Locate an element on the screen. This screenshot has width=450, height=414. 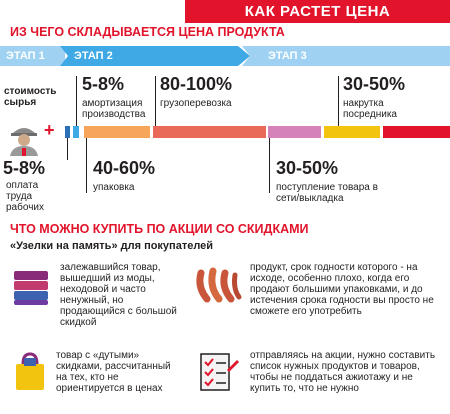
stage-1: ЭТАП 1 is located at coordinates (32, 56).